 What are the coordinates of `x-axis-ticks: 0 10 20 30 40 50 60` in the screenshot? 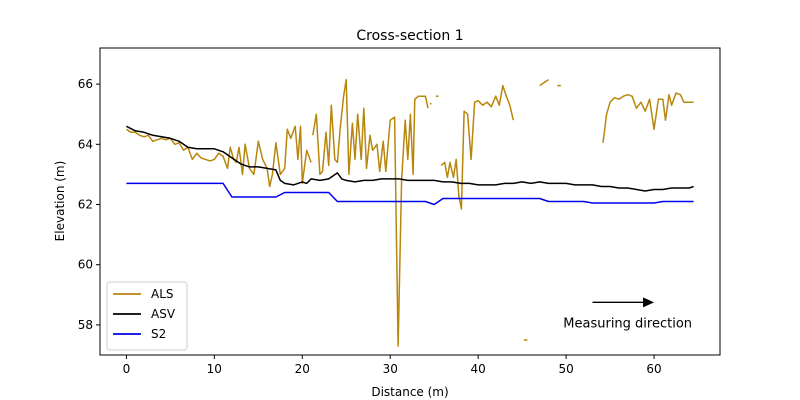 It's located at (392, 365).